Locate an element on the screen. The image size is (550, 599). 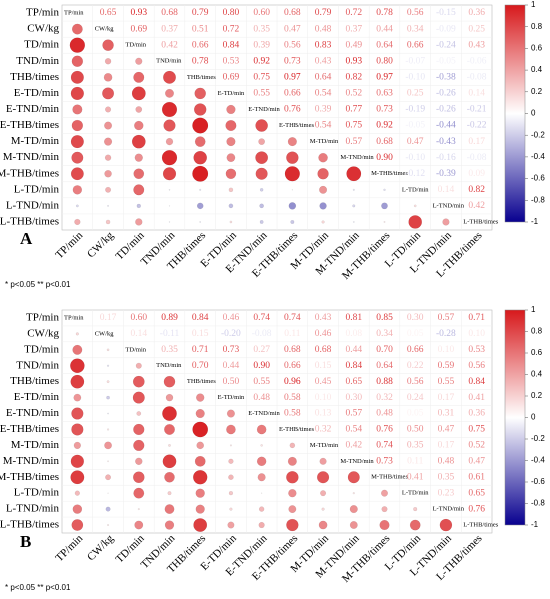
coefficient-label: -0.19 is located at coordinates (415, 110).